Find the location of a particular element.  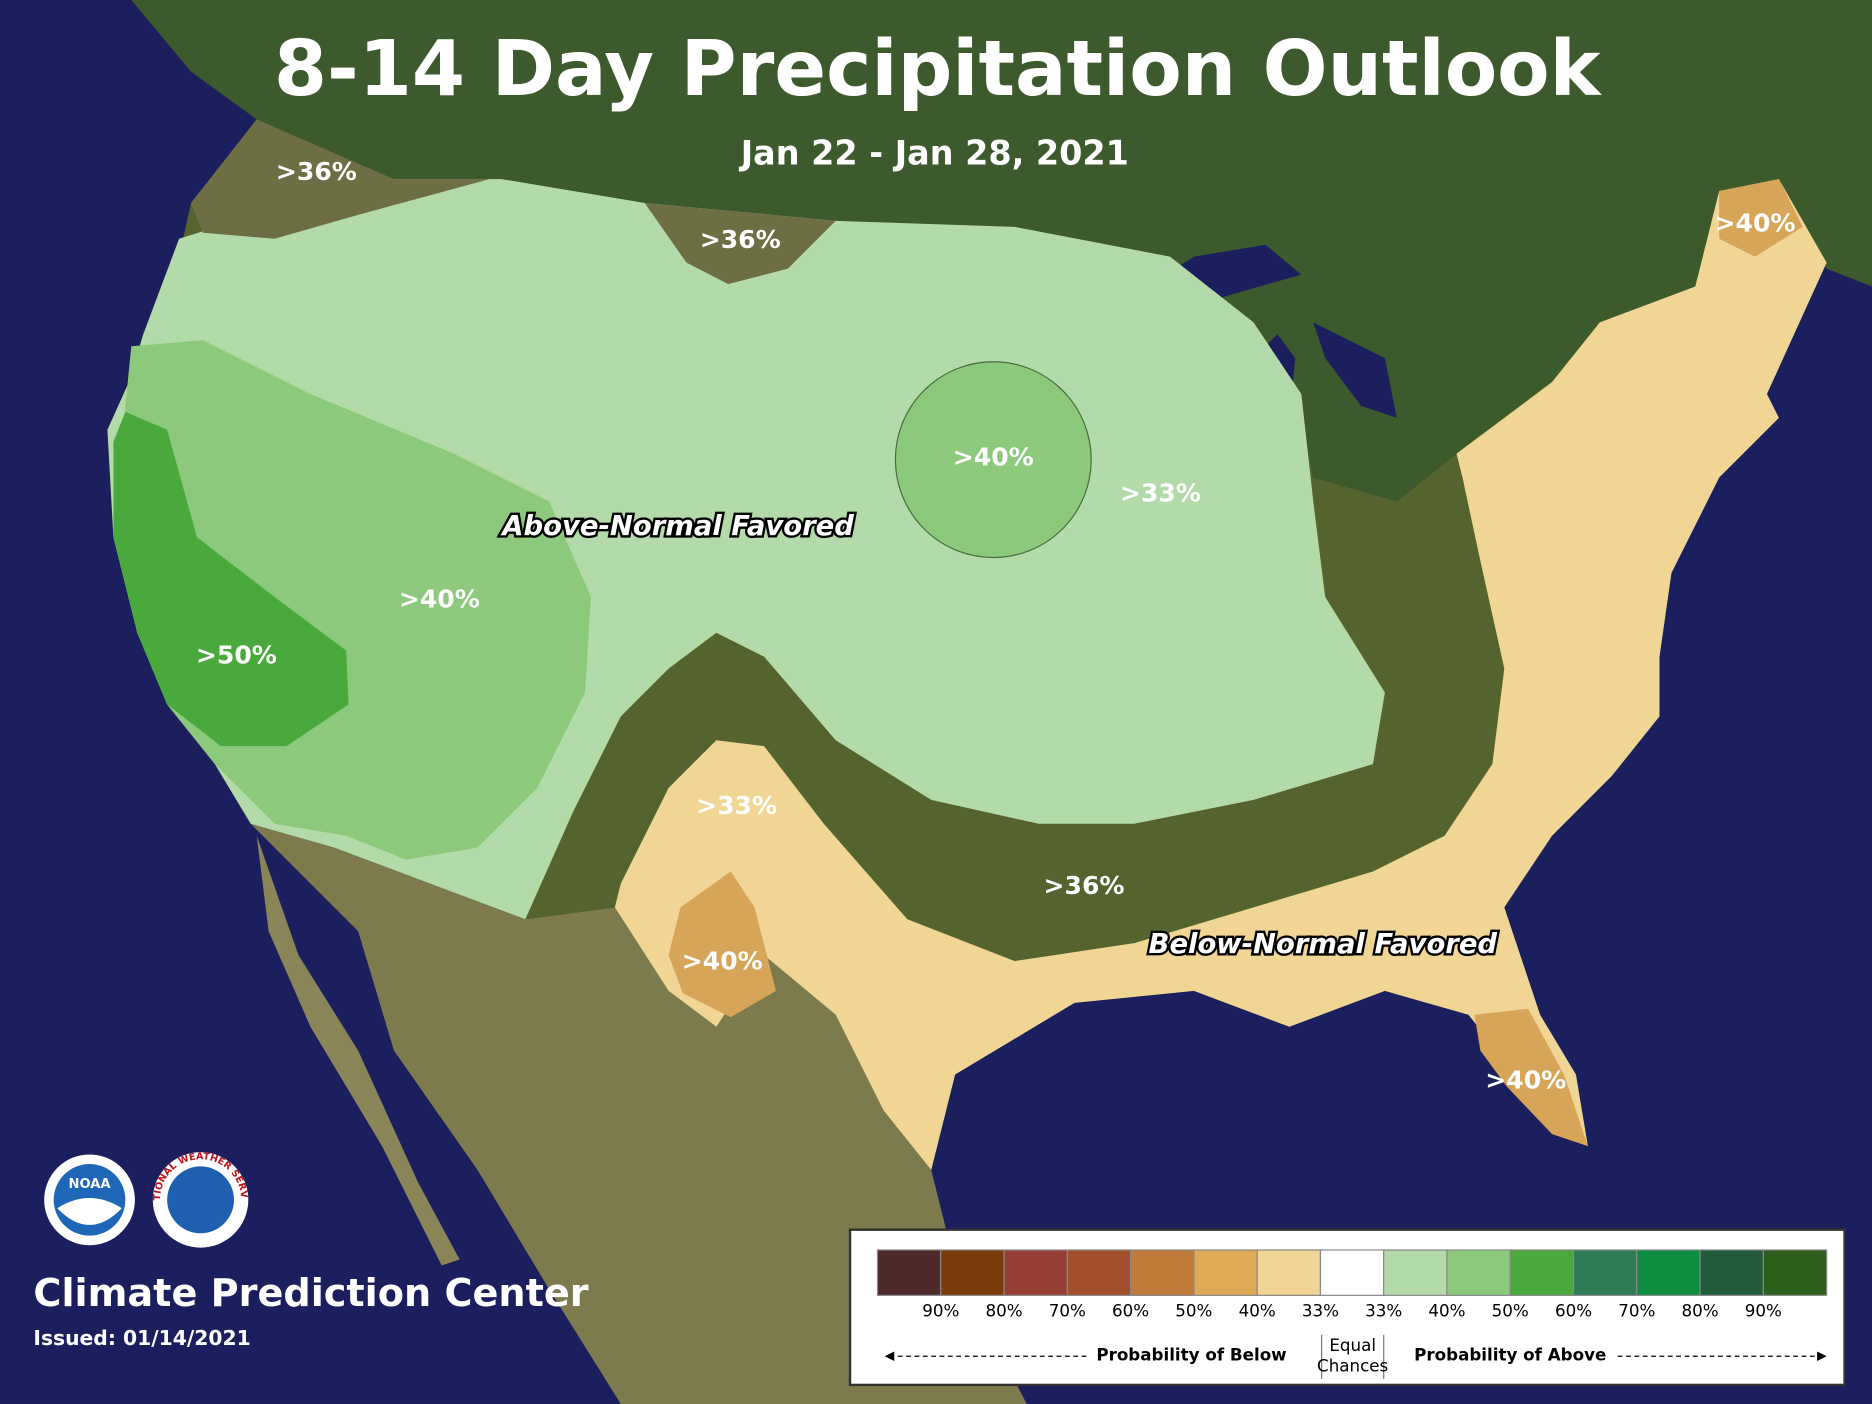

org-name: Climate Prediction Center is located at coordinates (310, 1294).